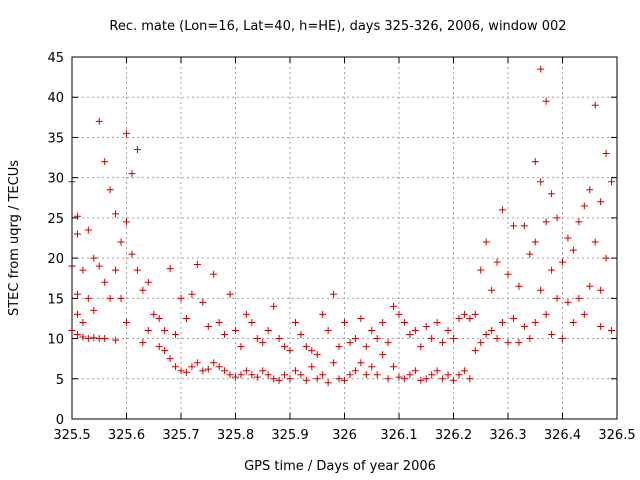 This screenshot has height=480, width=640. I want to click on y-tick-label: 0, so click(60, 420).